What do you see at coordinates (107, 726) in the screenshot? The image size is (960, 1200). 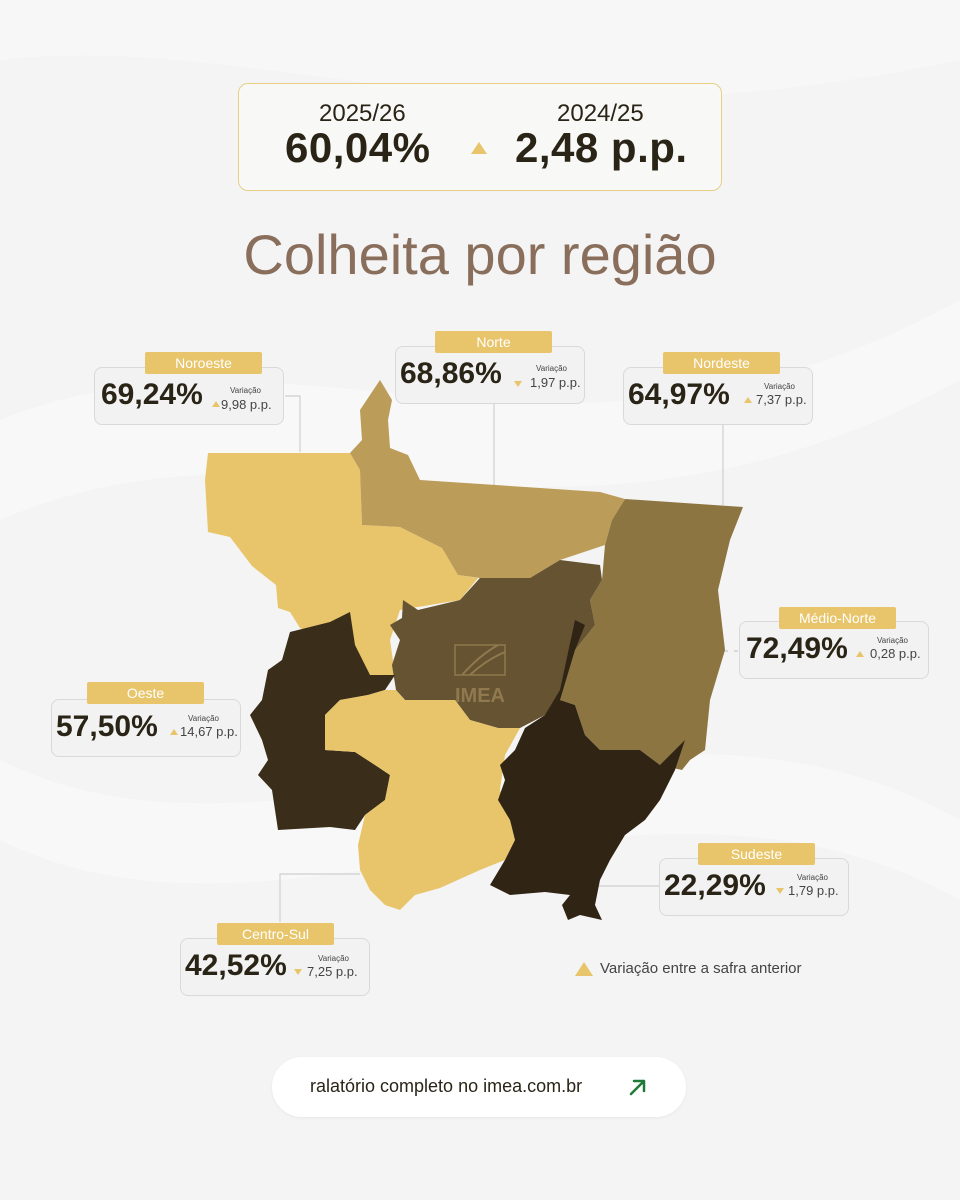 I see `region-value: 57,50%` at bounding box center [107, 726].